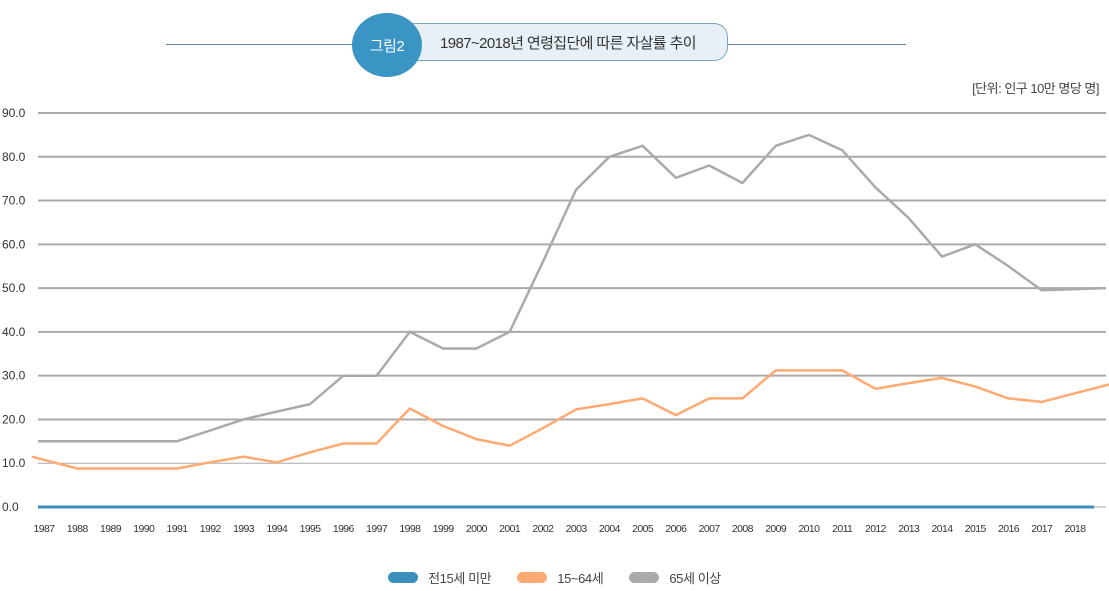 This screenshot has height=591, width=1109. I want to click on x-tick-label: 1997, so click(377, 529).